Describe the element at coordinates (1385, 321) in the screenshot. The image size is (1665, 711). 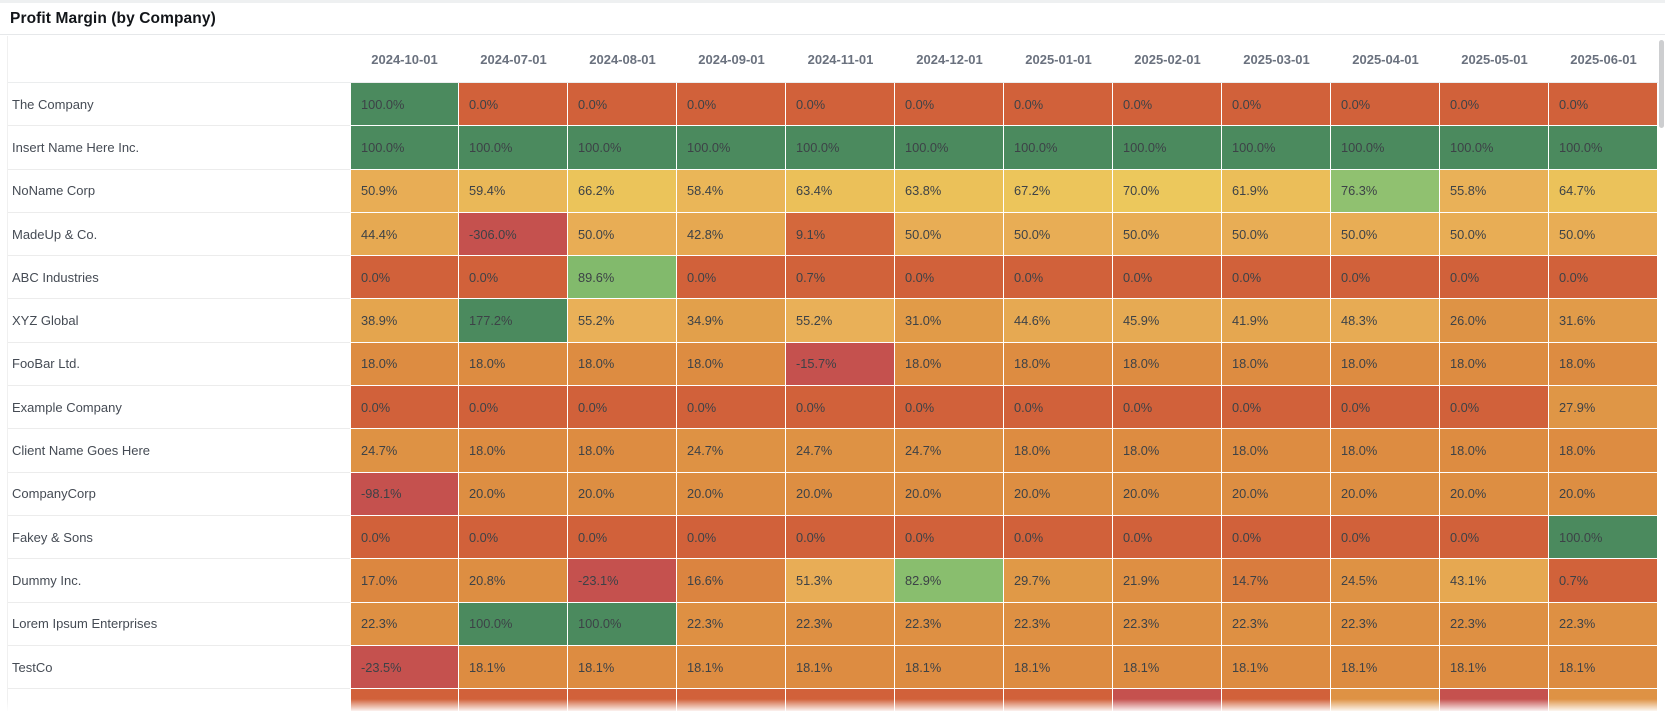
I see `heatmap-cell: 48.3%` at that location.